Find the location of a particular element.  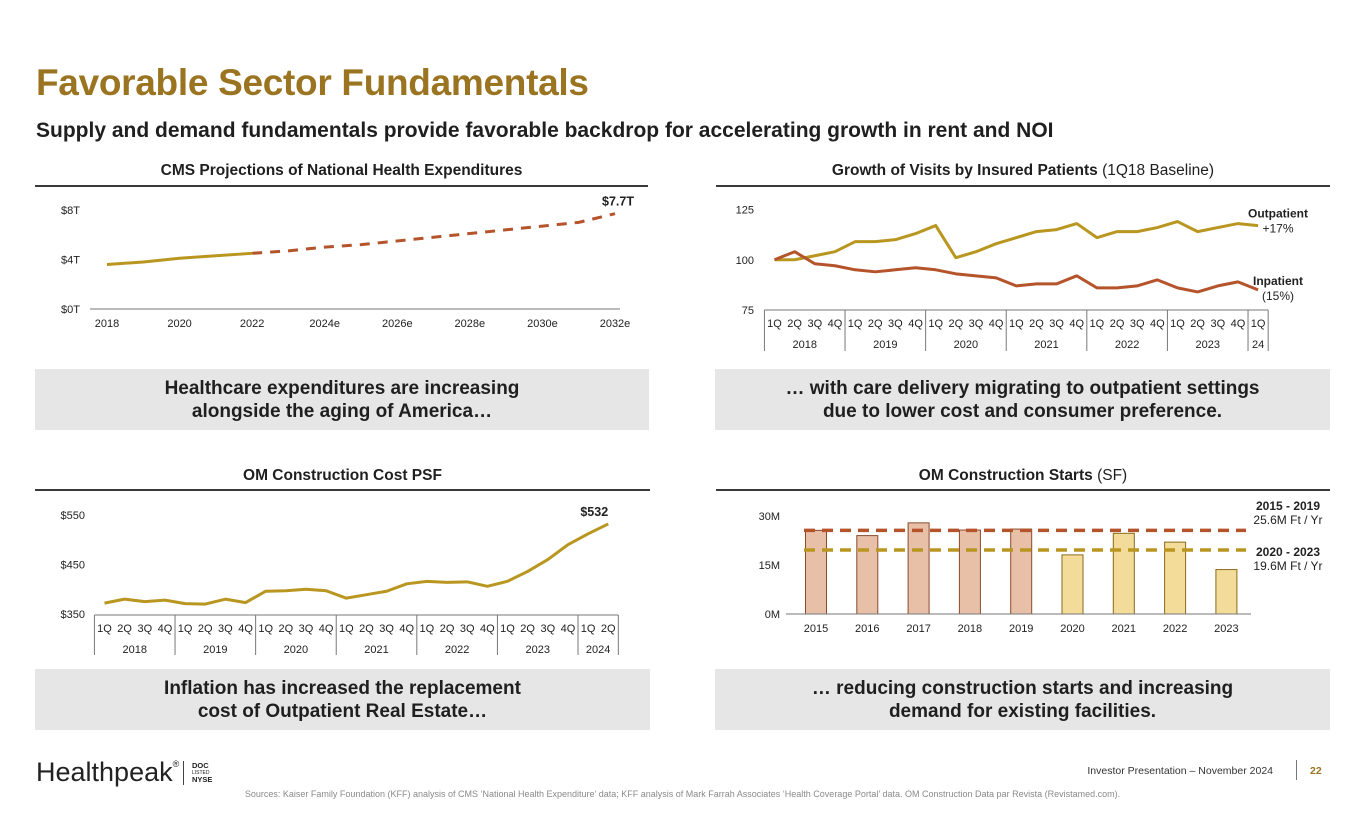

page-title: Favorable Sector Fundamentals is located at coordinates (312, 82).